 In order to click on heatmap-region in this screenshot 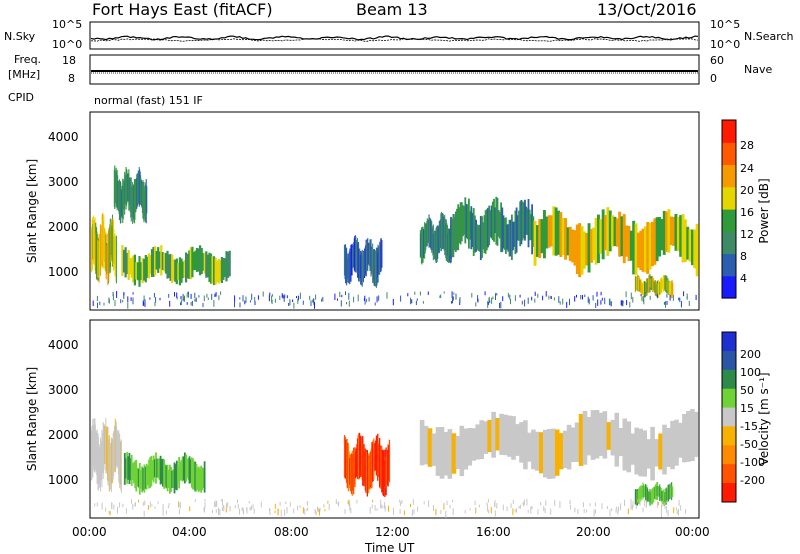, I will do `click(104, 249)`.